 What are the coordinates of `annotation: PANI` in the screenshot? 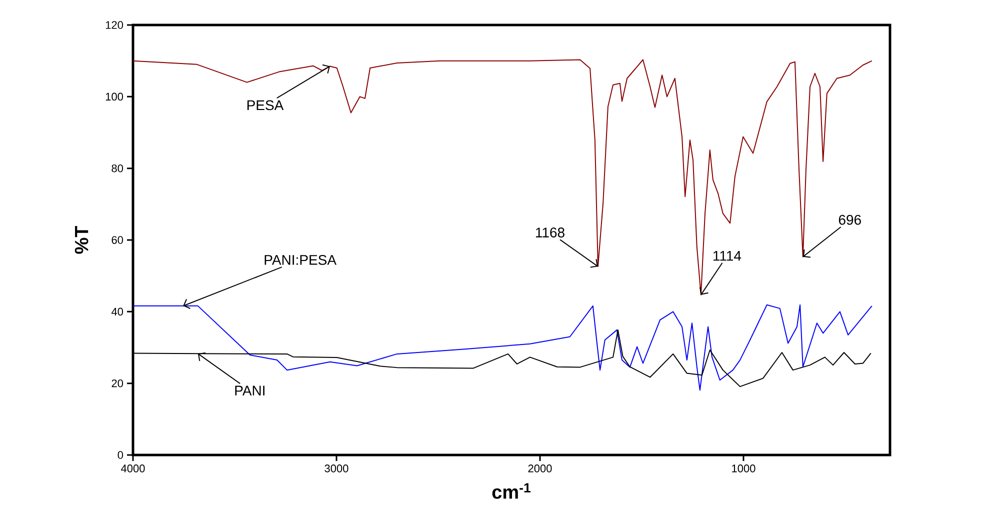 It's located at (249, 391).